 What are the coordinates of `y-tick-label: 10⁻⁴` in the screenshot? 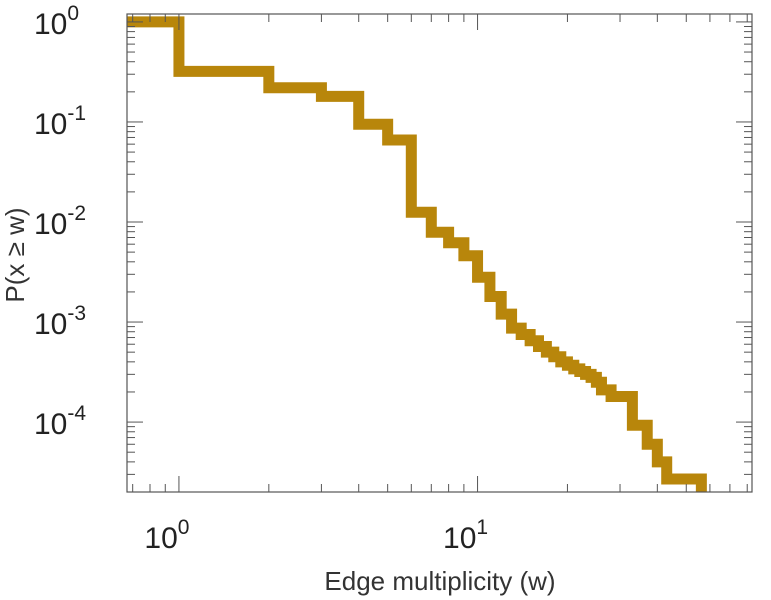 It's located at (60, 421).